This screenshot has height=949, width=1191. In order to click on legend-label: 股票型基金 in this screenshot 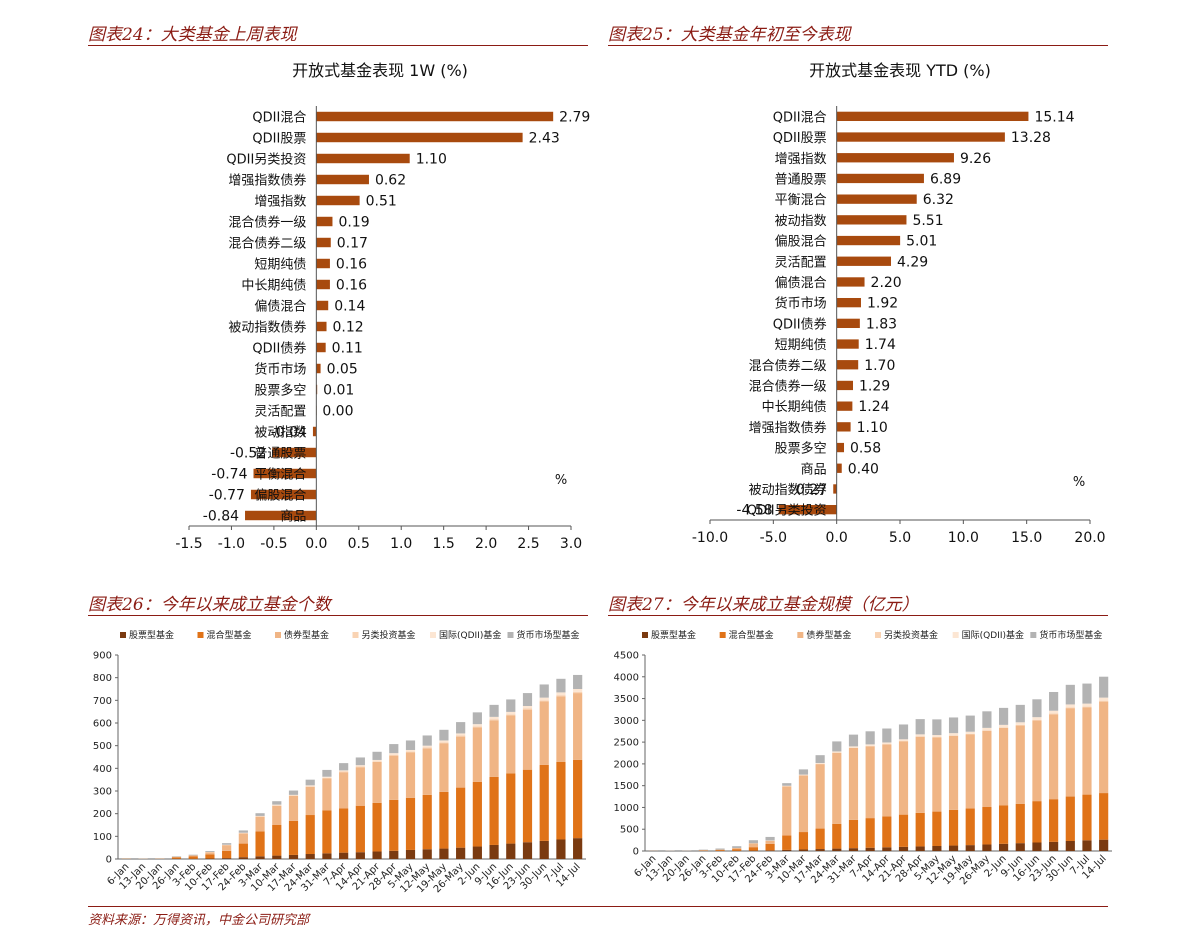, I will do `click(151, 635)`.